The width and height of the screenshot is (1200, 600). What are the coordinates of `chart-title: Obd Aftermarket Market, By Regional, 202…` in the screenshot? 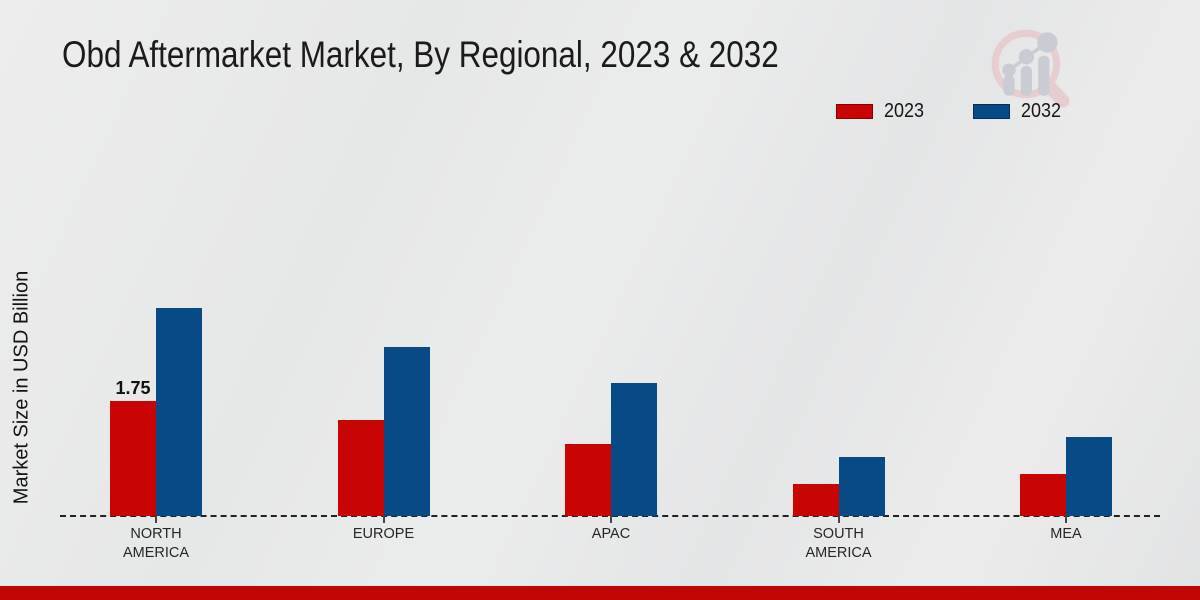 It's located at (420, 54).